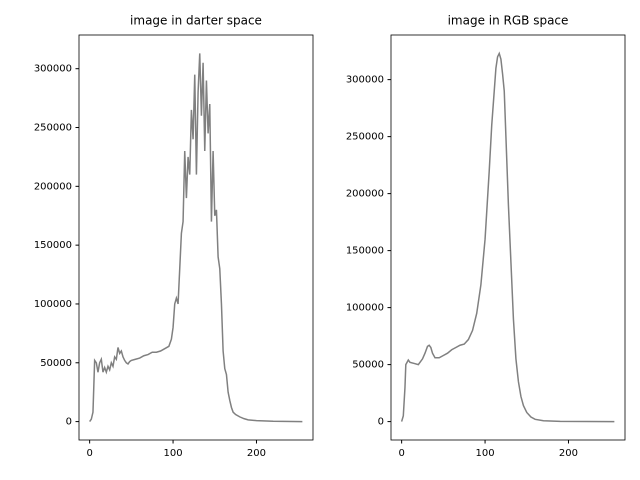  What do you see at coordinates (508, 21) in the screenshot?
I see `chart-title: image in RGB space` at bounding box center [508, 21].